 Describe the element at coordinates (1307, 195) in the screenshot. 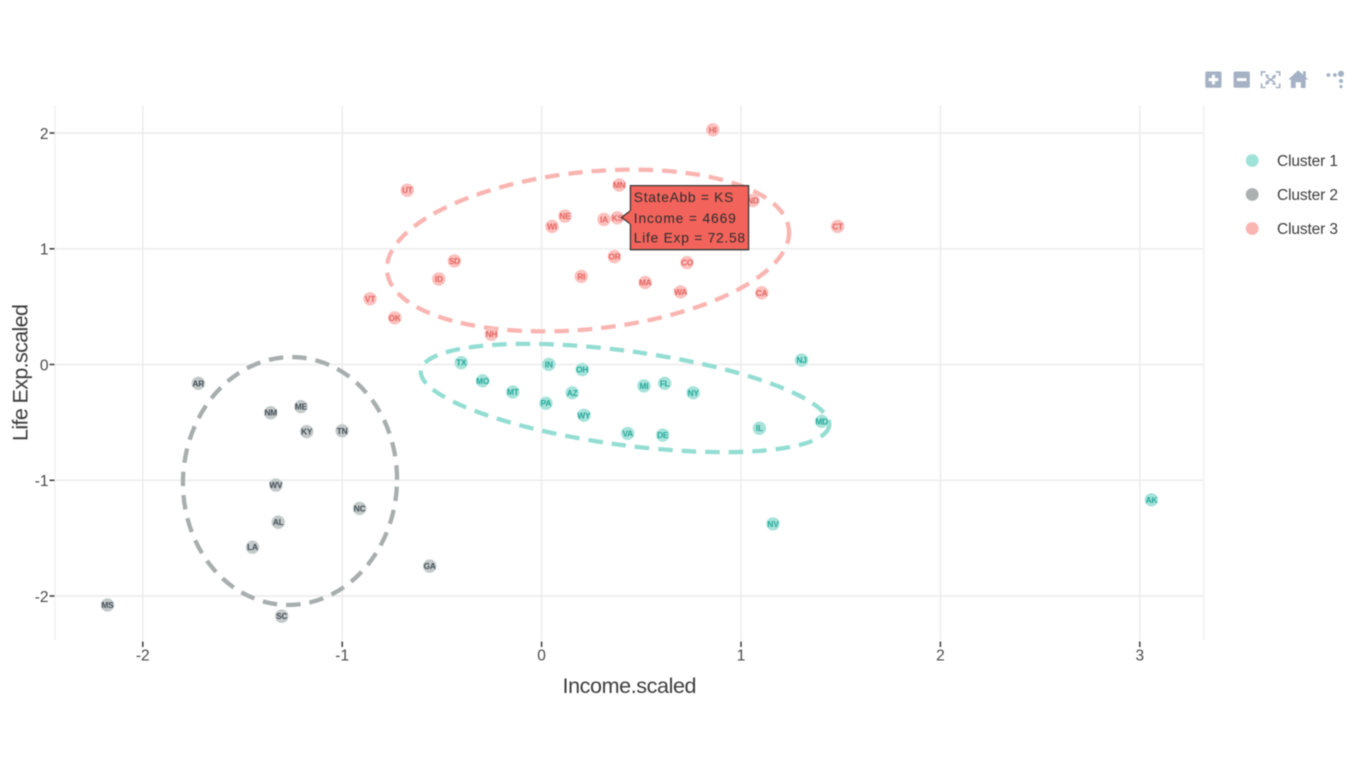

I see `svg-text: Cluster 2` at that location.